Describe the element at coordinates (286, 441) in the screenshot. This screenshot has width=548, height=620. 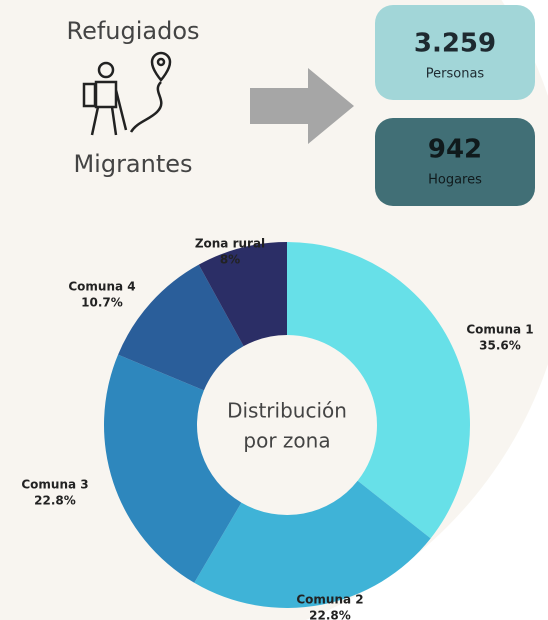
I see `center-label: por zona` at that location.